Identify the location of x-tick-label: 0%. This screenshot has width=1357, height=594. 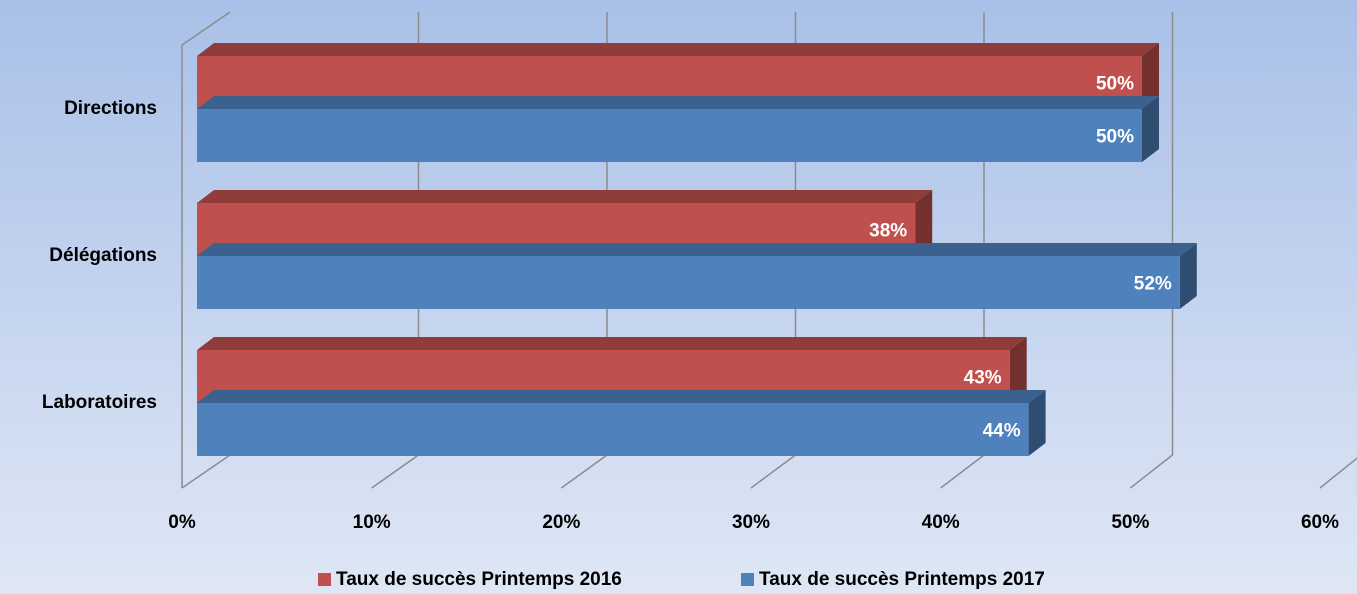
(182, 522).